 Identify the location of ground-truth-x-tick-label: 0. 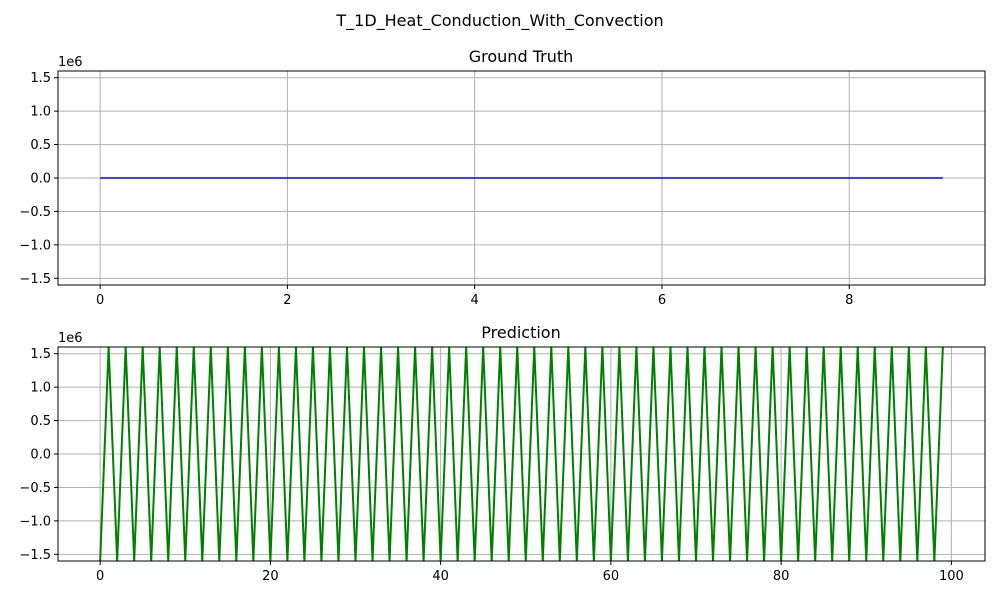
(100, 300).